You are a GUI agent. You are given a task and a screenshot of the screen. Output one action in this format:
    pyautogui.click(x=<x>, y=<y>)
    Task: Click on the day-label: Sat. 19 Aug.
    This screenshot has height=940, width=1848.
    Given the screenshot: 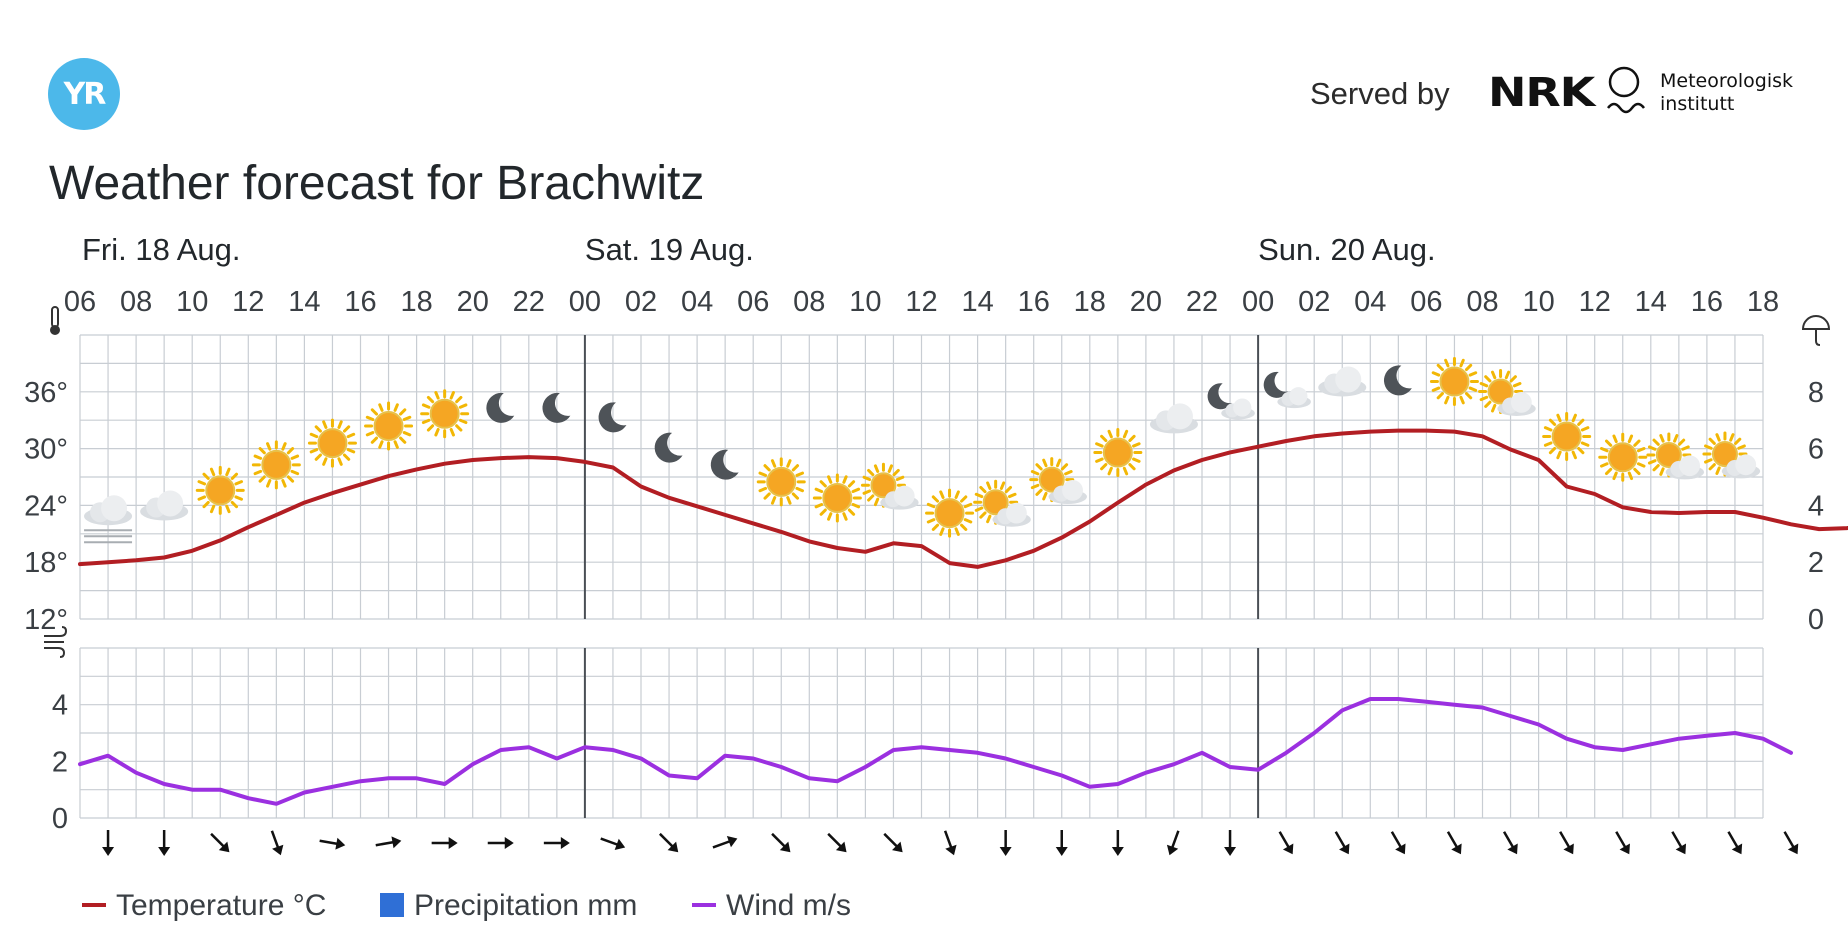 What is the action you would take?
    pyautogui.click(x=669, y=249)
    